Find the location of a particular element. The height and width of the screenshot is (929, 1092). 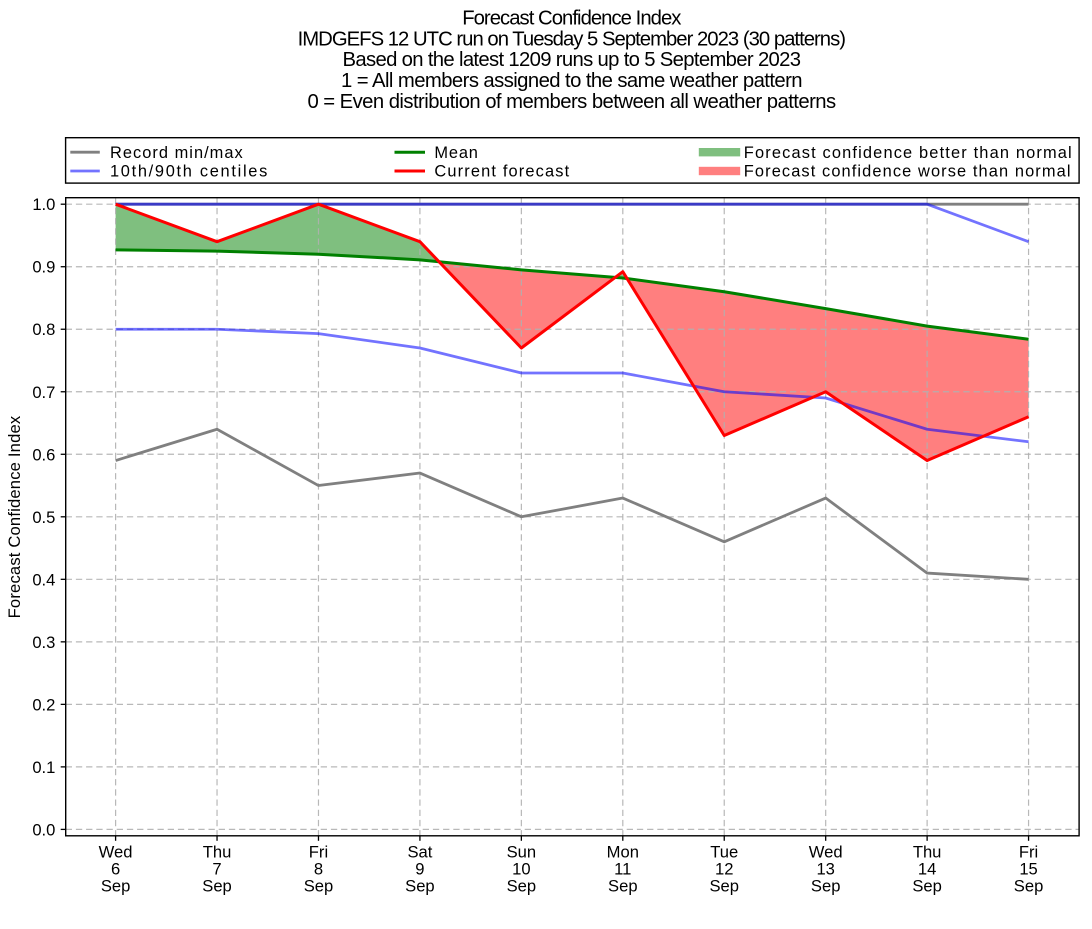

svg-text: 14 is located at coordinates (927, 868).